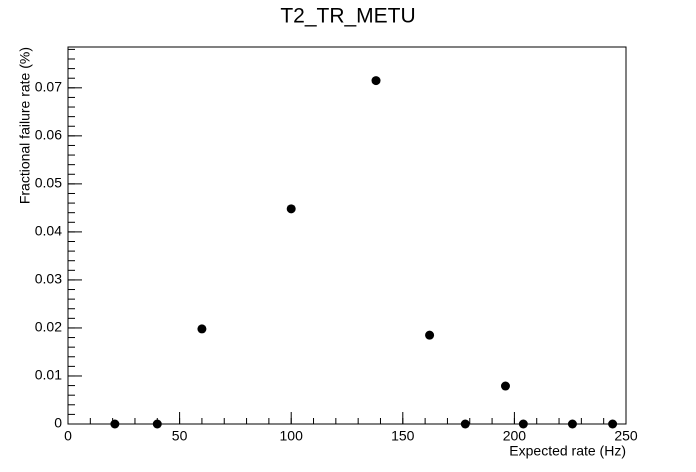  What do you see at coordinates (403, 436) in the screenshot?
I see `x-tick-label: 150` at bounding box center [403, 436].